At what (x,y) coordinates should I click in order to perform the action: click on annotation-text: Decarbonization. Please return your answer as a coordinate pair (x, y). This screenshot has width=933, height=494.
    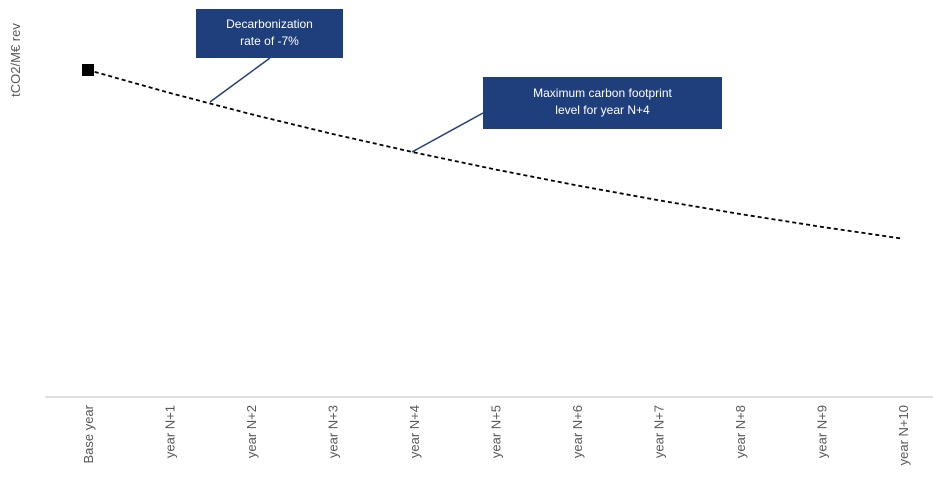
    Looking at the image, I should click on (269, 24).